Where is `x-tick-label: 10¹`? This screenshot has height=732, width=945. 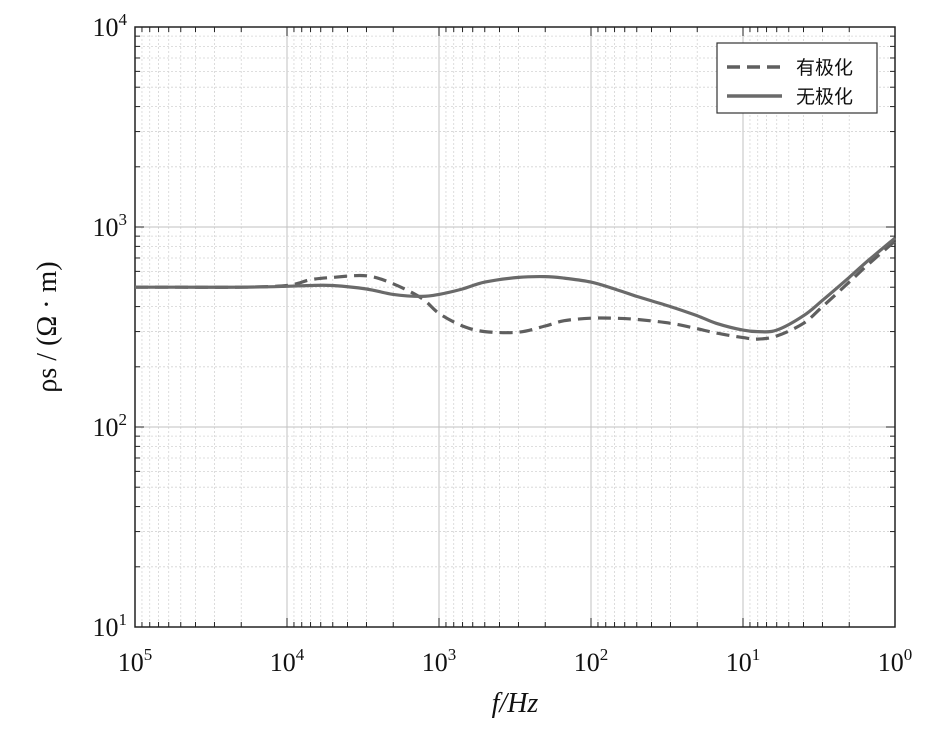
x-tick-label: 10¹ is located at coordinates (743, 661).